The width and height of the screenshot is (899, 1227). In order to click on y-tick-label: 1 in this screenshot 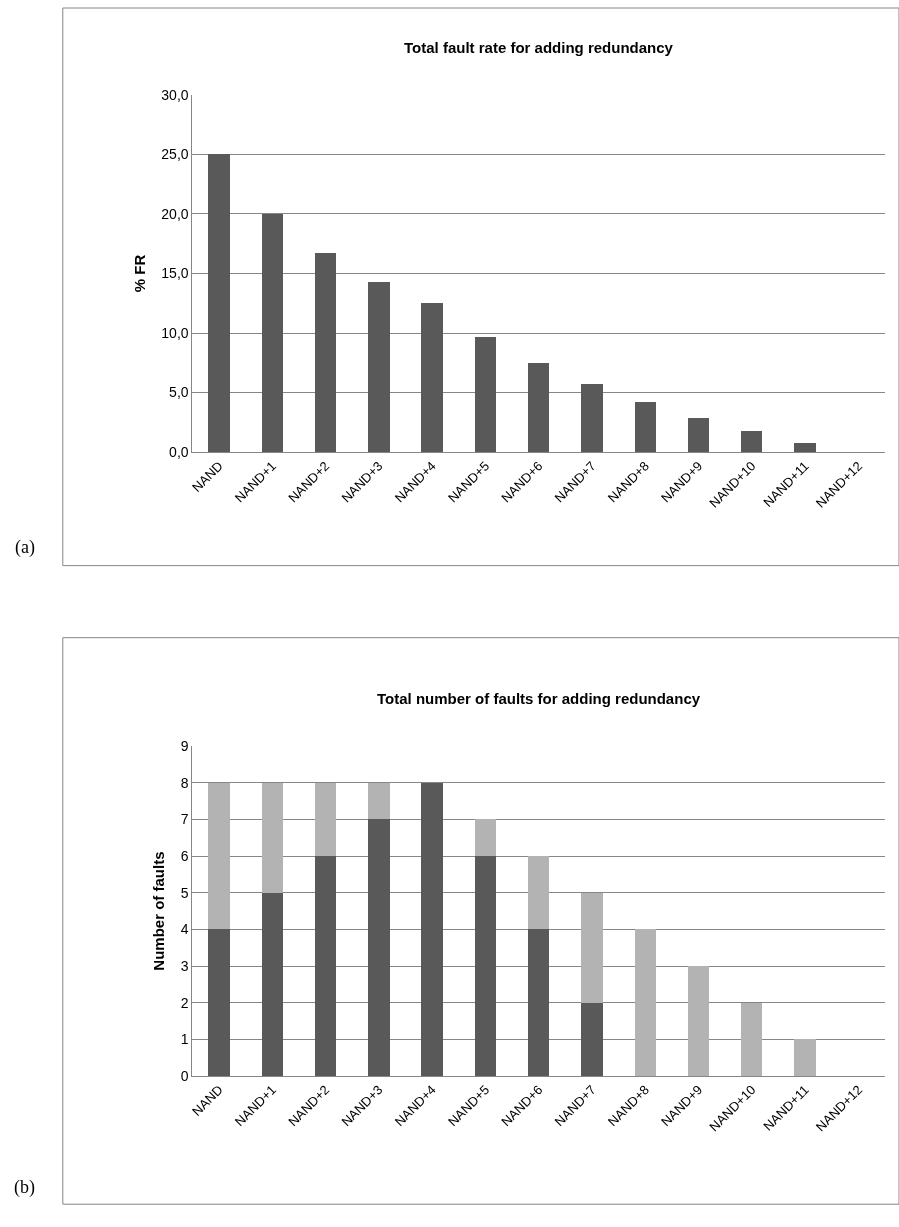, I will do `click(184, 1039)`.